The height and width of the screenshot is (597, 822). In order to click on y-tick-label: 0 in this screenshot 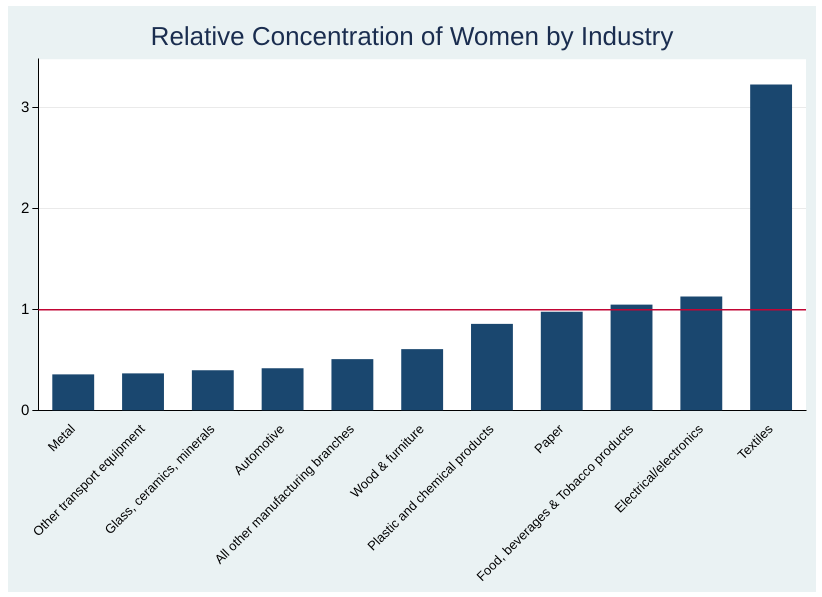, I will do `click(25, 410)`.